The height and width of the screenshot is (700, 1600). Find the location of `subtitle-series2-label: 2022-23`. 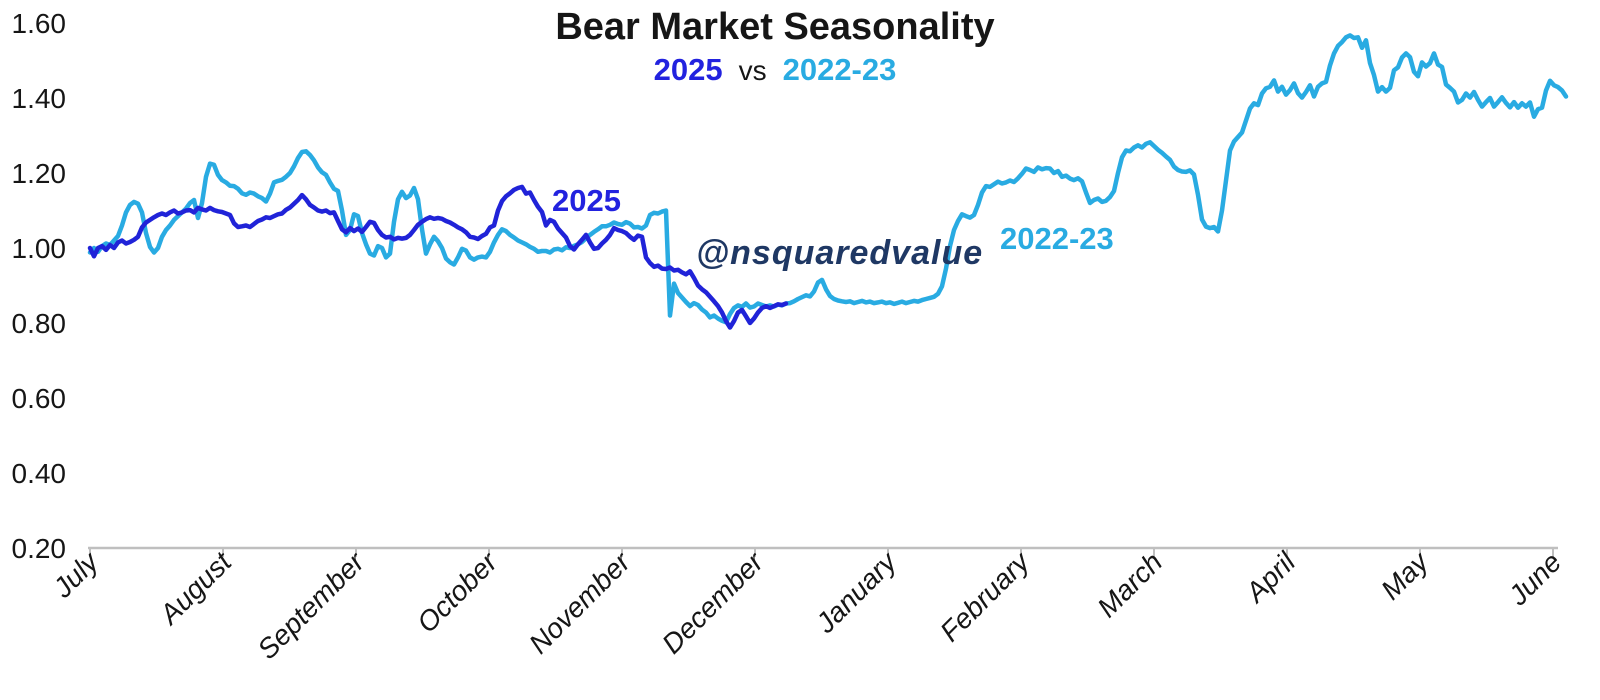

subtitle-series2-label: 2022-23 is located at coordinates (839, 69).